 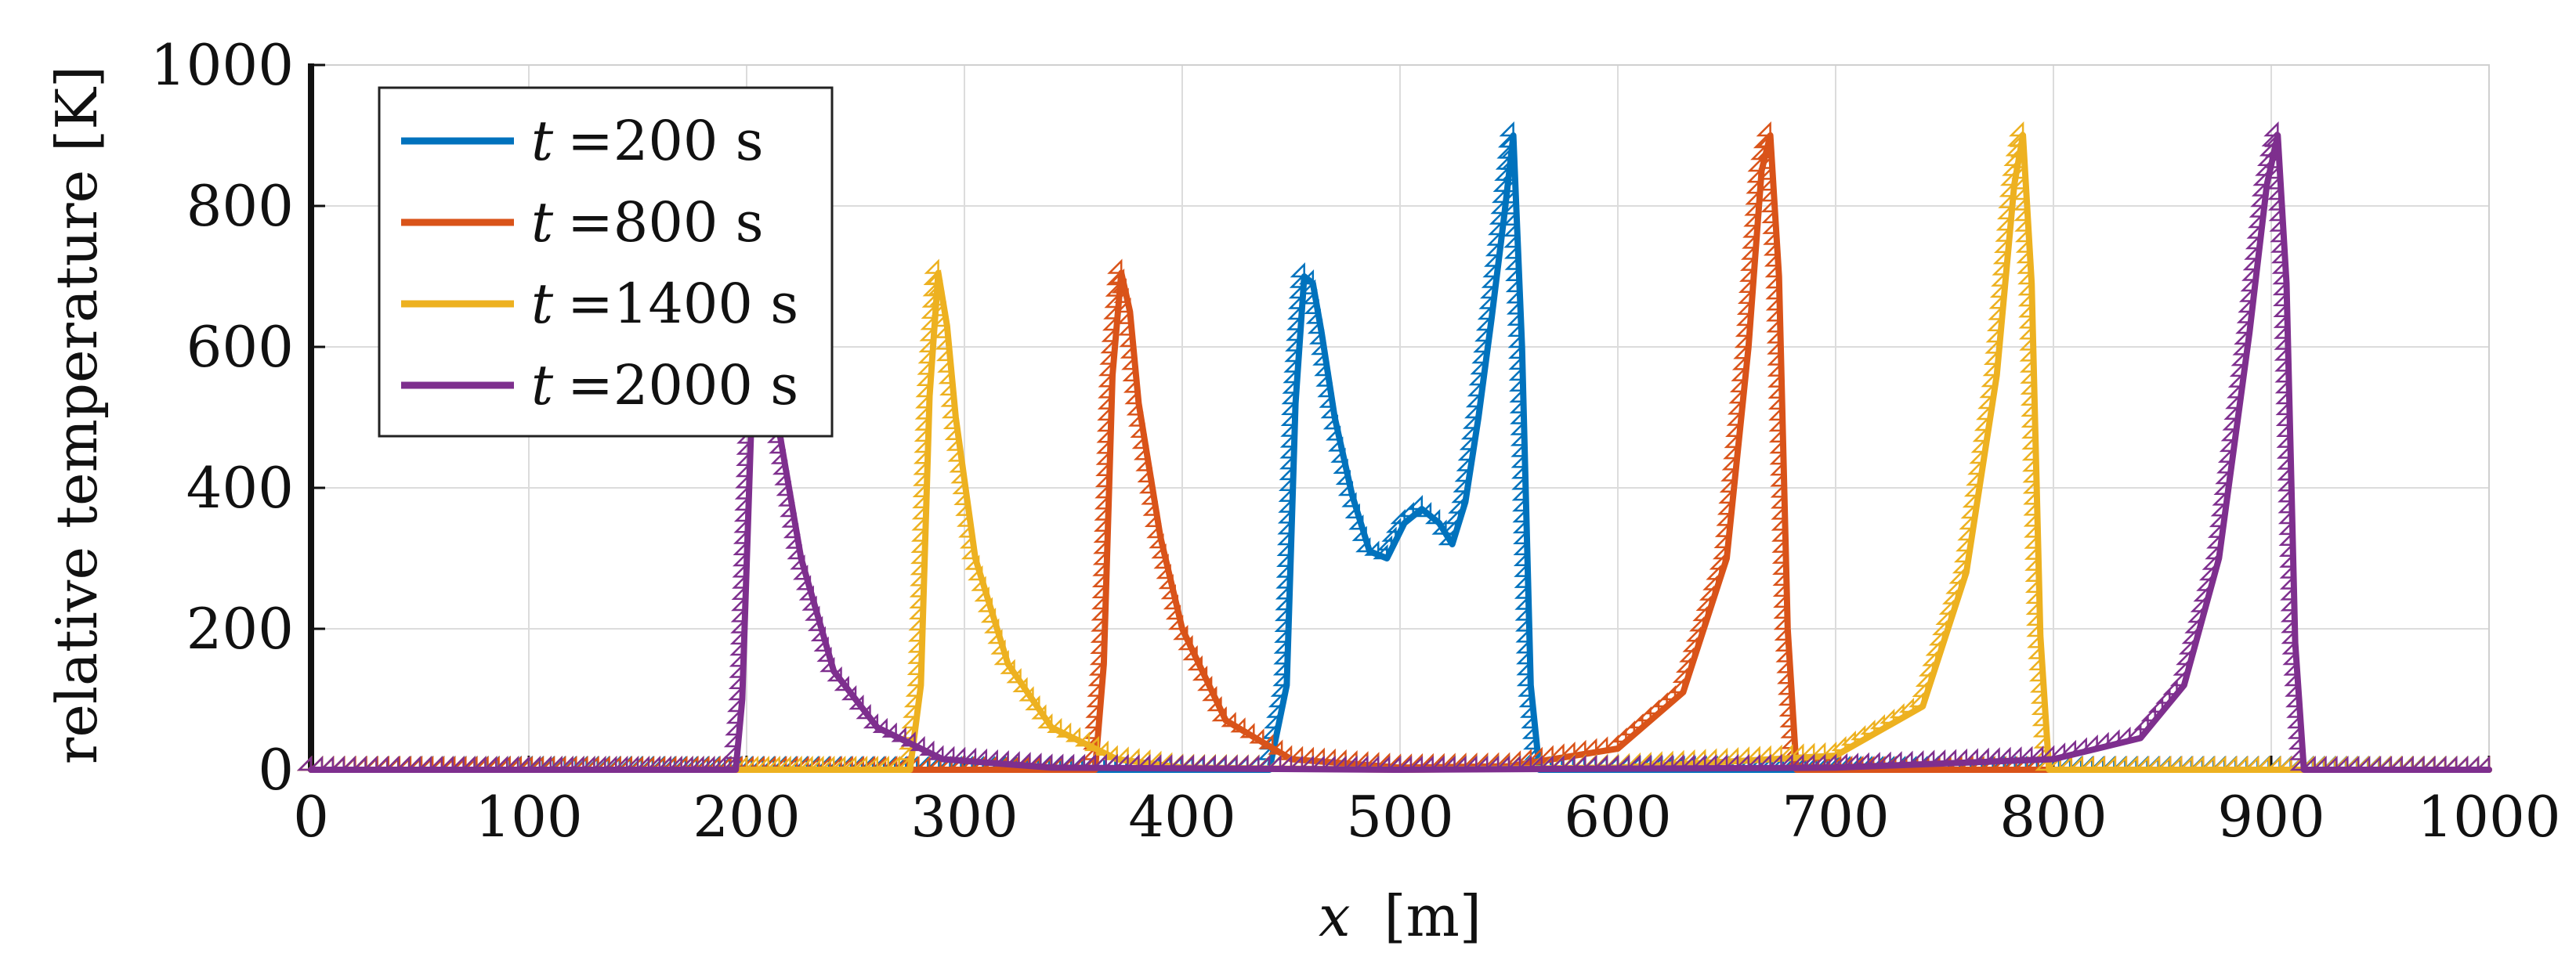 What do you see at coordinates (583, 141) in the screenshot?
I see `legend-entry: t =200 s` at bounding box center [583, 141].